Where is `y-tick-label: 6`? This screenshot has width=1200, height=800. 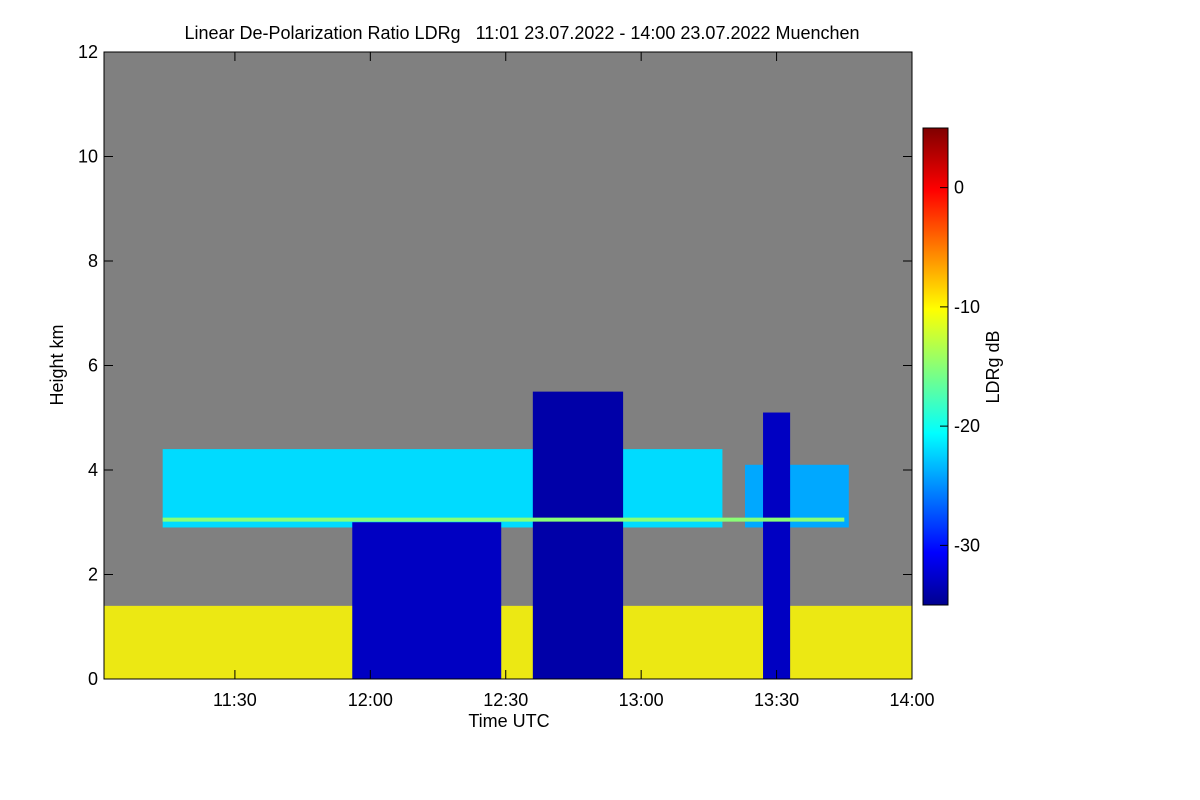 y-tick-label: 6 is located at coordinates (93, 366).